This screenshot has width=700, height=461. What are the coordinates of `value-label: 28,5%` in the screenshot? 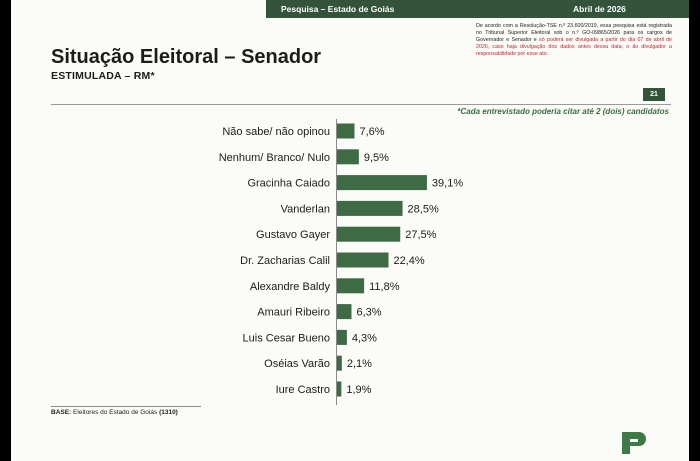 It's located at (423, 209).